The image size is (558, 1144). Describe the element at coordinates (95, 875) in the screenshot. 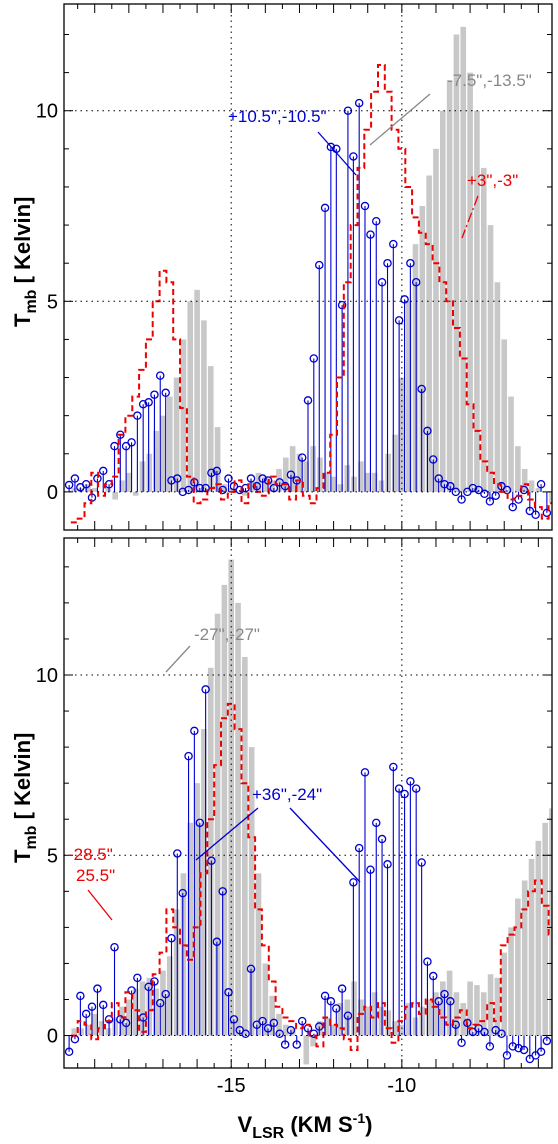

I see `annotation-label: 25.5"` at that location.